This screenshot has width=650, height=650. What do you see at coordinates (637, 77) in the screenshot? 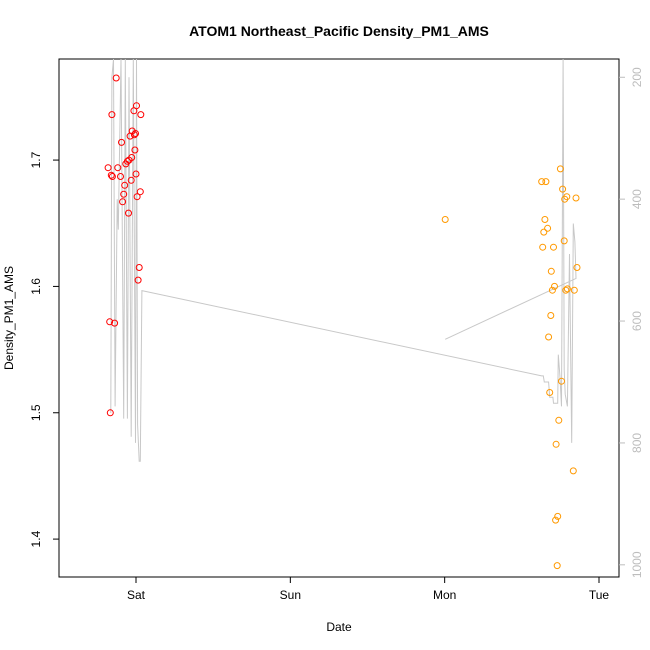
I see `y2-tick-label: 200` at bounding box center [637, 77].